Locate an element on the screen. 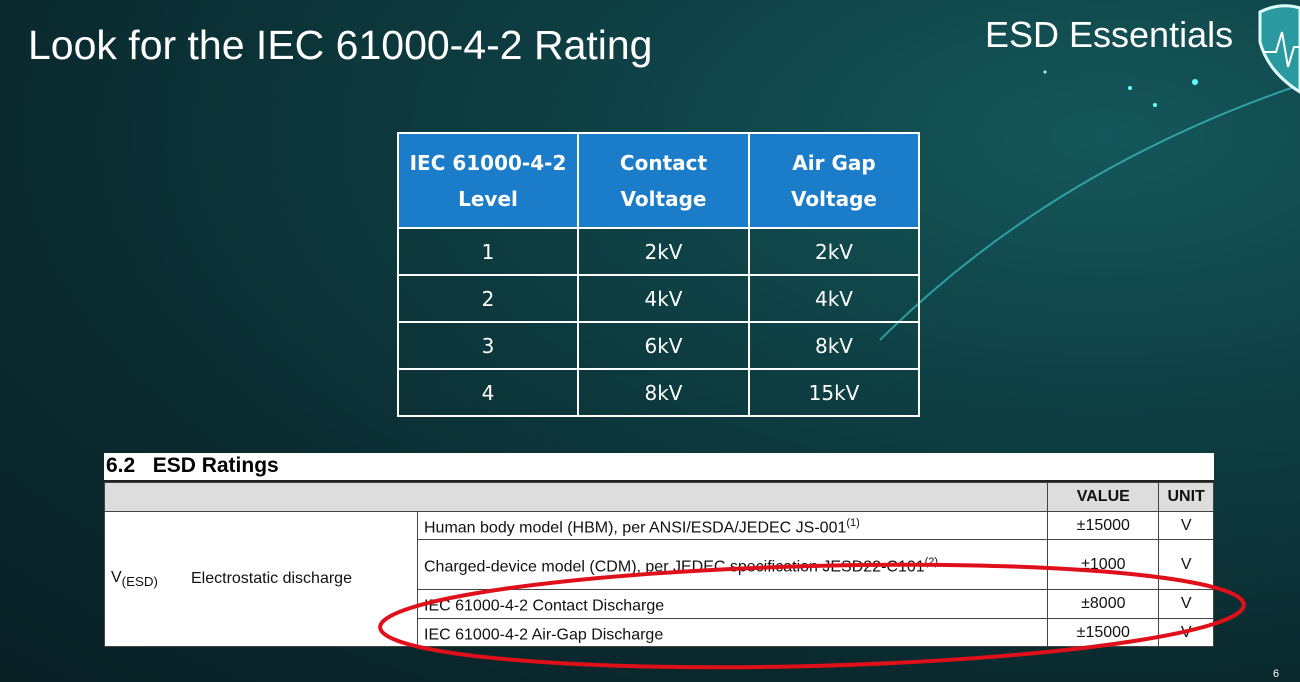 The width and height of the screenshot is (1300, 682). footnote-ref: (2) is located at coordinates (931, 561).